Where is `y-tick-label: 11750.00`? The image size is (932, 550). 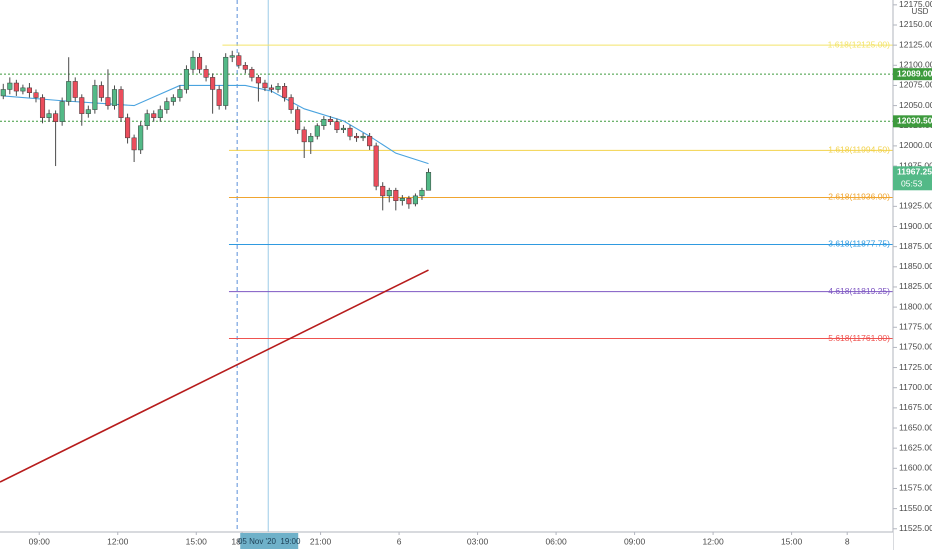
y-tick-label: 11750.00 is located at coordinates (915, 347).